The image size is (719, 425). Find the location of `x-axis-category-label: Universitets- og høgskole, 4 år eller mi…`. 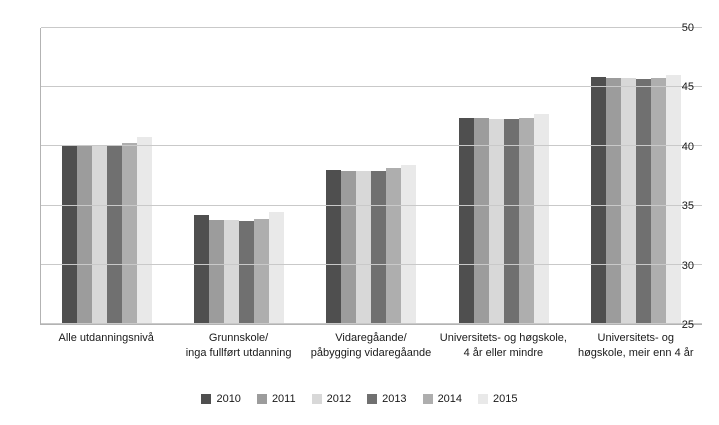

x-axis-category-label: Universitets- og høgskole, 4 år eller mi… is located at coordinates (503, 345).